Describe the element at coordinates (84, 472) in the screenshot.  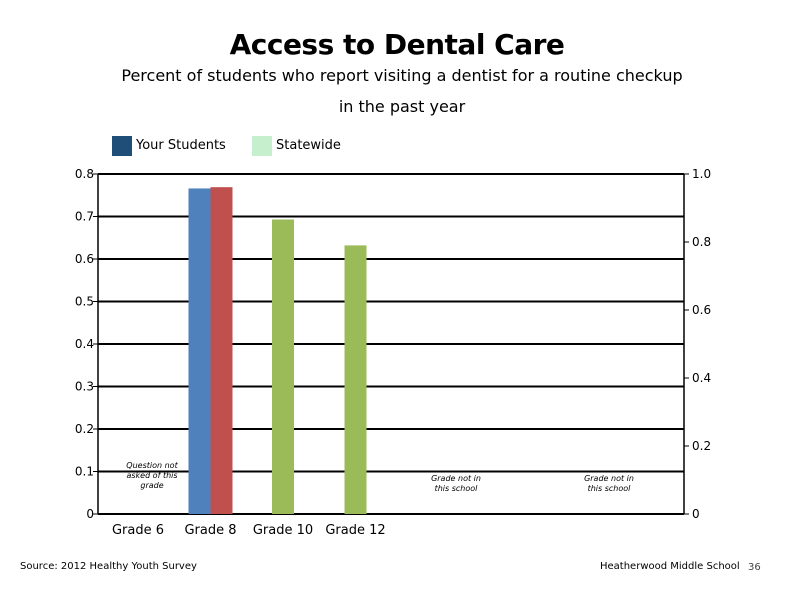
I see `y-tick-label: 0.1` at that location.